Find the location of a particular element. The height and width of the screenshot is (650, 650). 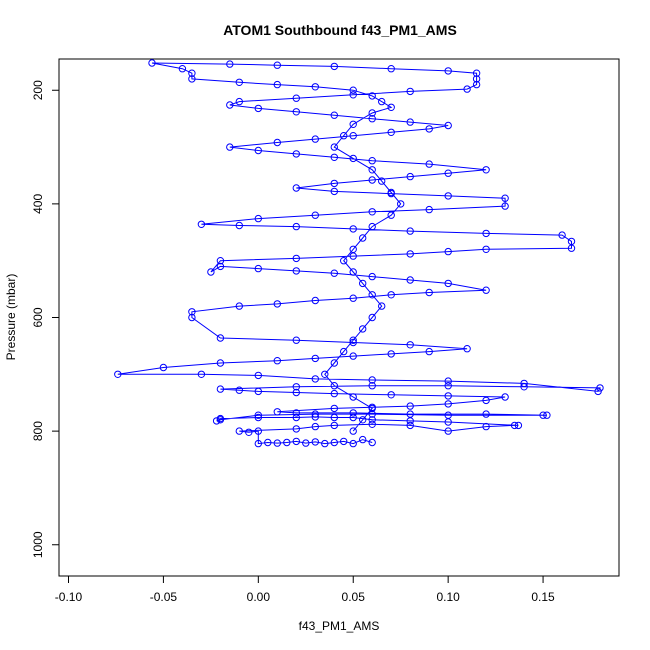

x-tick-label: 0.10 is located at coordinates (448, 597).